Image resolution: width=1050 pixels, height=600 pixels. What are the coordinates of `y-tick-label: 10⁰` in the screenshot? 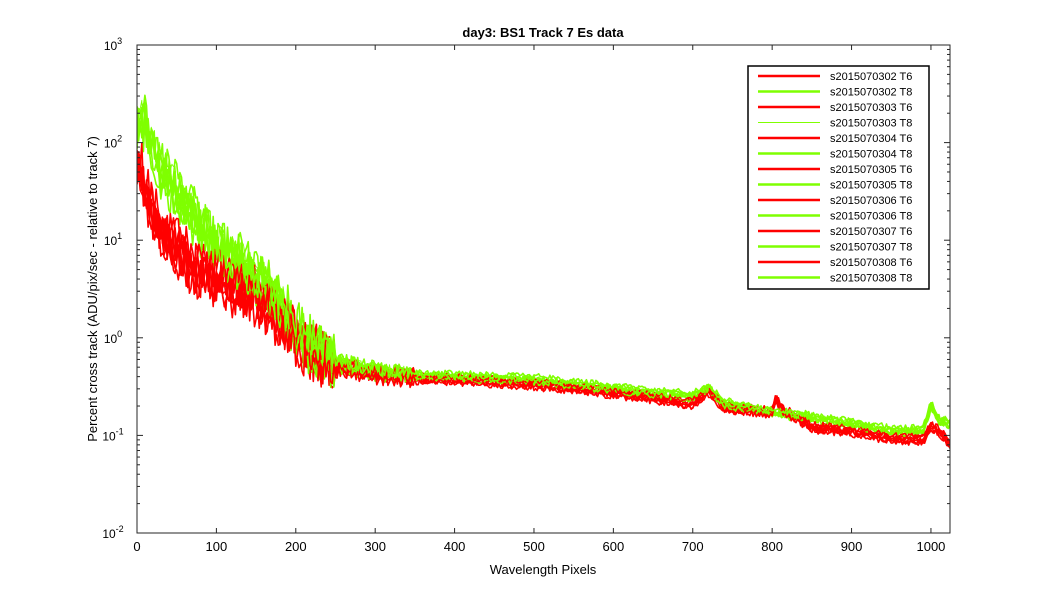 It's located at (113, 337).